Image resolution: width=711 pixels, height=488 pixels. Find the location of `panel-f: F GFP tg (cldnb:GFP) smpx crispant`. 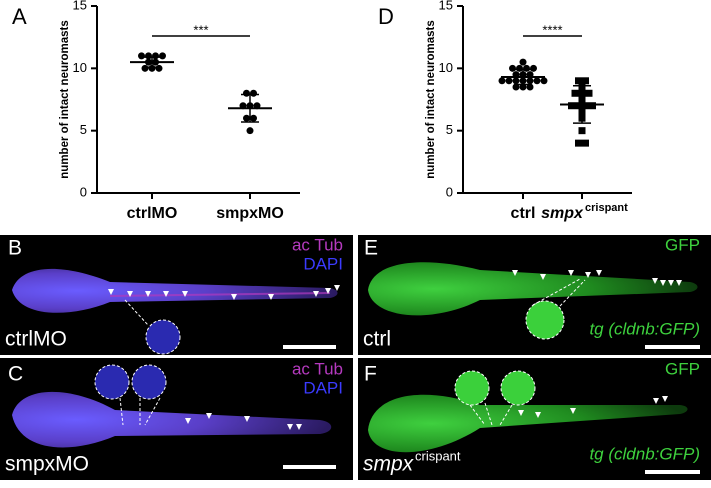

panel-f: F GFP tg (cldnb:GFP) smpx crispant is located at coordinates (534, 419).